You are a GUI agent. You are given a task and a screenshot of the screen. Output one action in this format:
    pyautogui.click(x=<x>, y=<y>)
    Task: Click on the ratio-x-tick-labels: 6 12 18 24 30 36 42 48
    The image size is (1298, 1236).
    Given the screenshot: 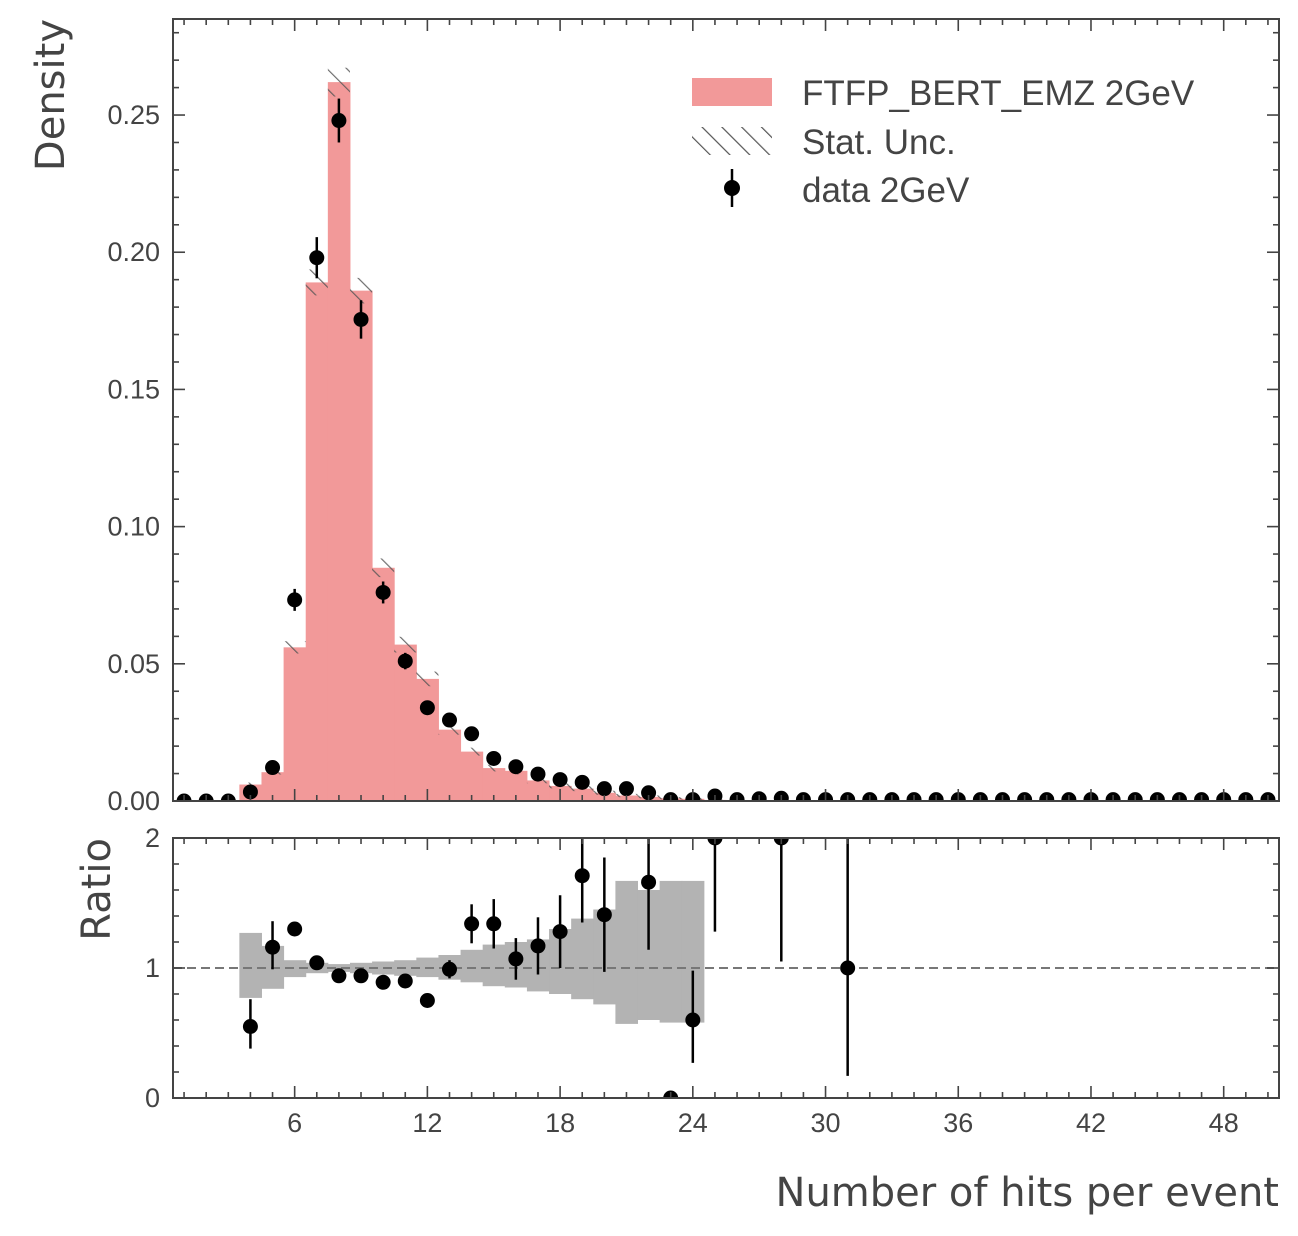 What is the action you would take?
    pyautogui.click(x=763, y=1123)
    